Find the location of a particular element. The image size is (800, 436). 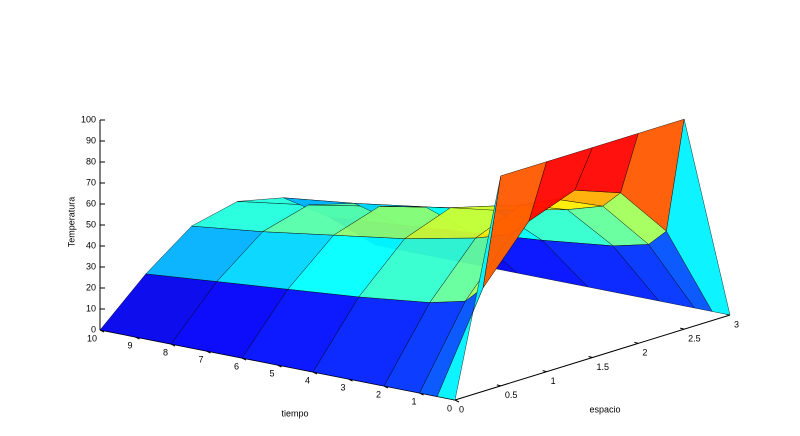

y-tick-label: 5 is located at coordinates (271, 373).